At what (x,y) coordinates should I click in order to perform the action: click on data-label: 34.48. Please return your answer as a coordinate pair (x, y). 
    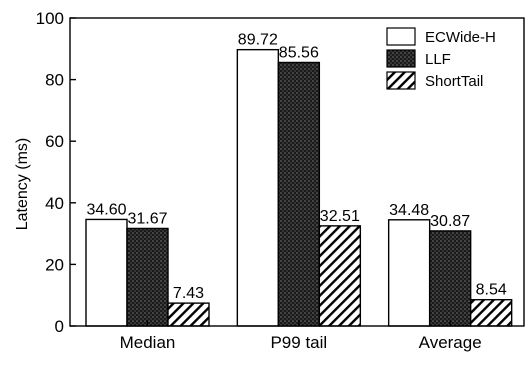
    Looking at the image, I should click on (409, 210).